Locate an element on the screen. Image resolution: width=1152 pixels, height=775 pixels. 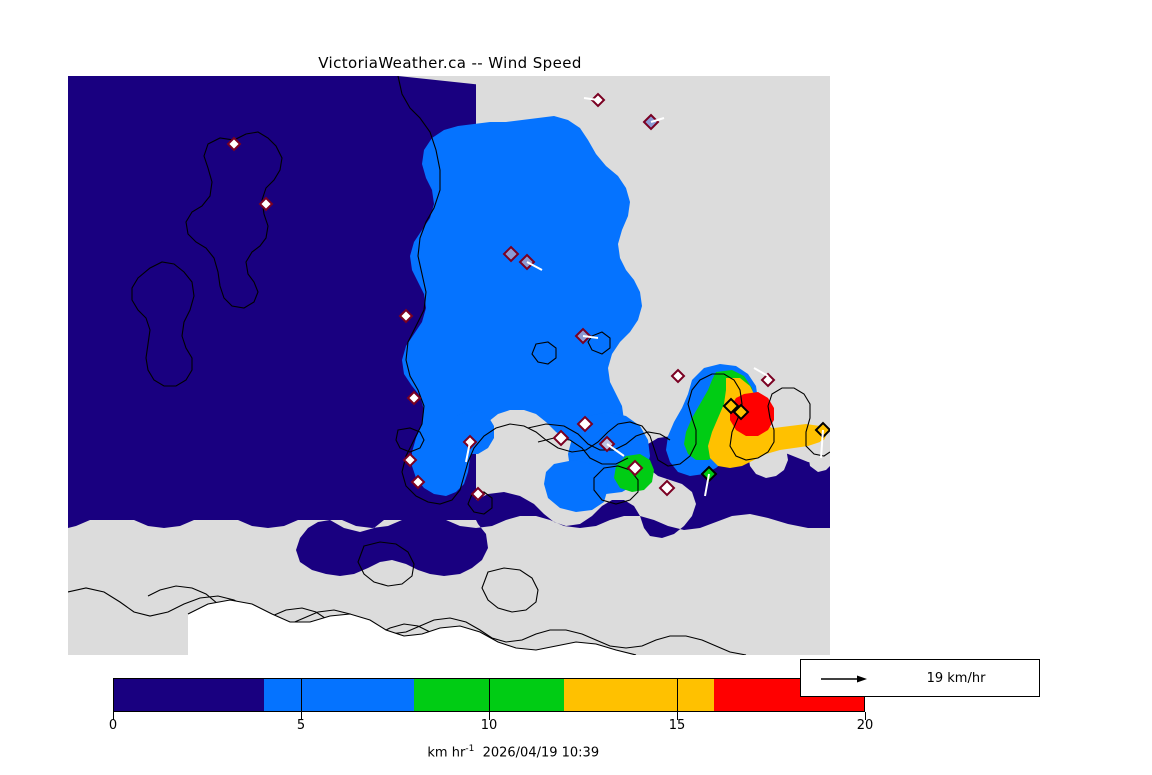
vector-legend-label: 19 km/hr is located at coordinates (956, 678).